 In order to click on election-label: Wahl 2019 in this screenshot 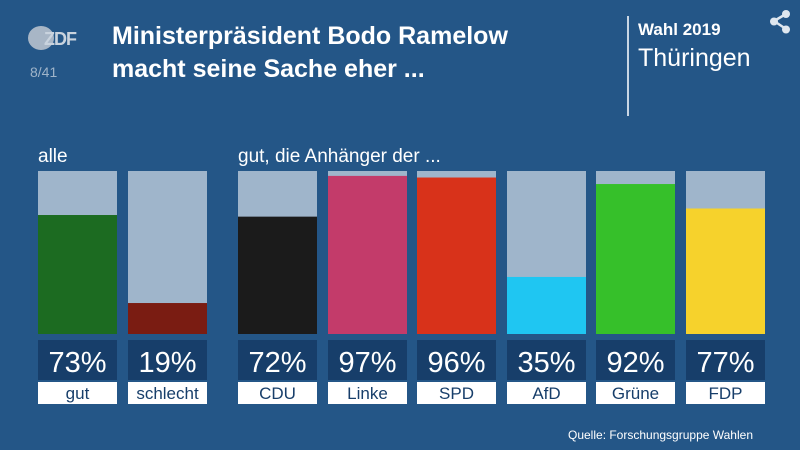, I will do `click(679, 29)`.